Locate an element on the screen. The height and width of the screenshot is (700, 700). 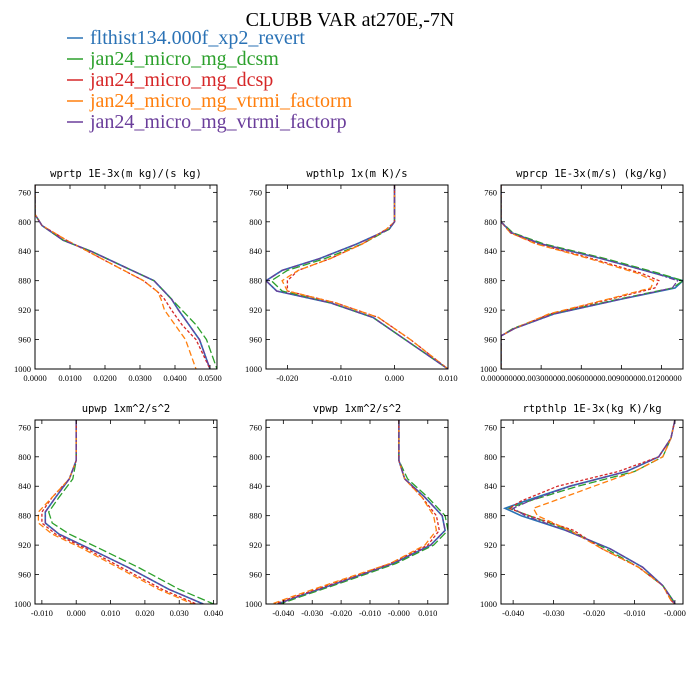
x-tick-label: 0.00000000 is located at coordinates (501, 378).